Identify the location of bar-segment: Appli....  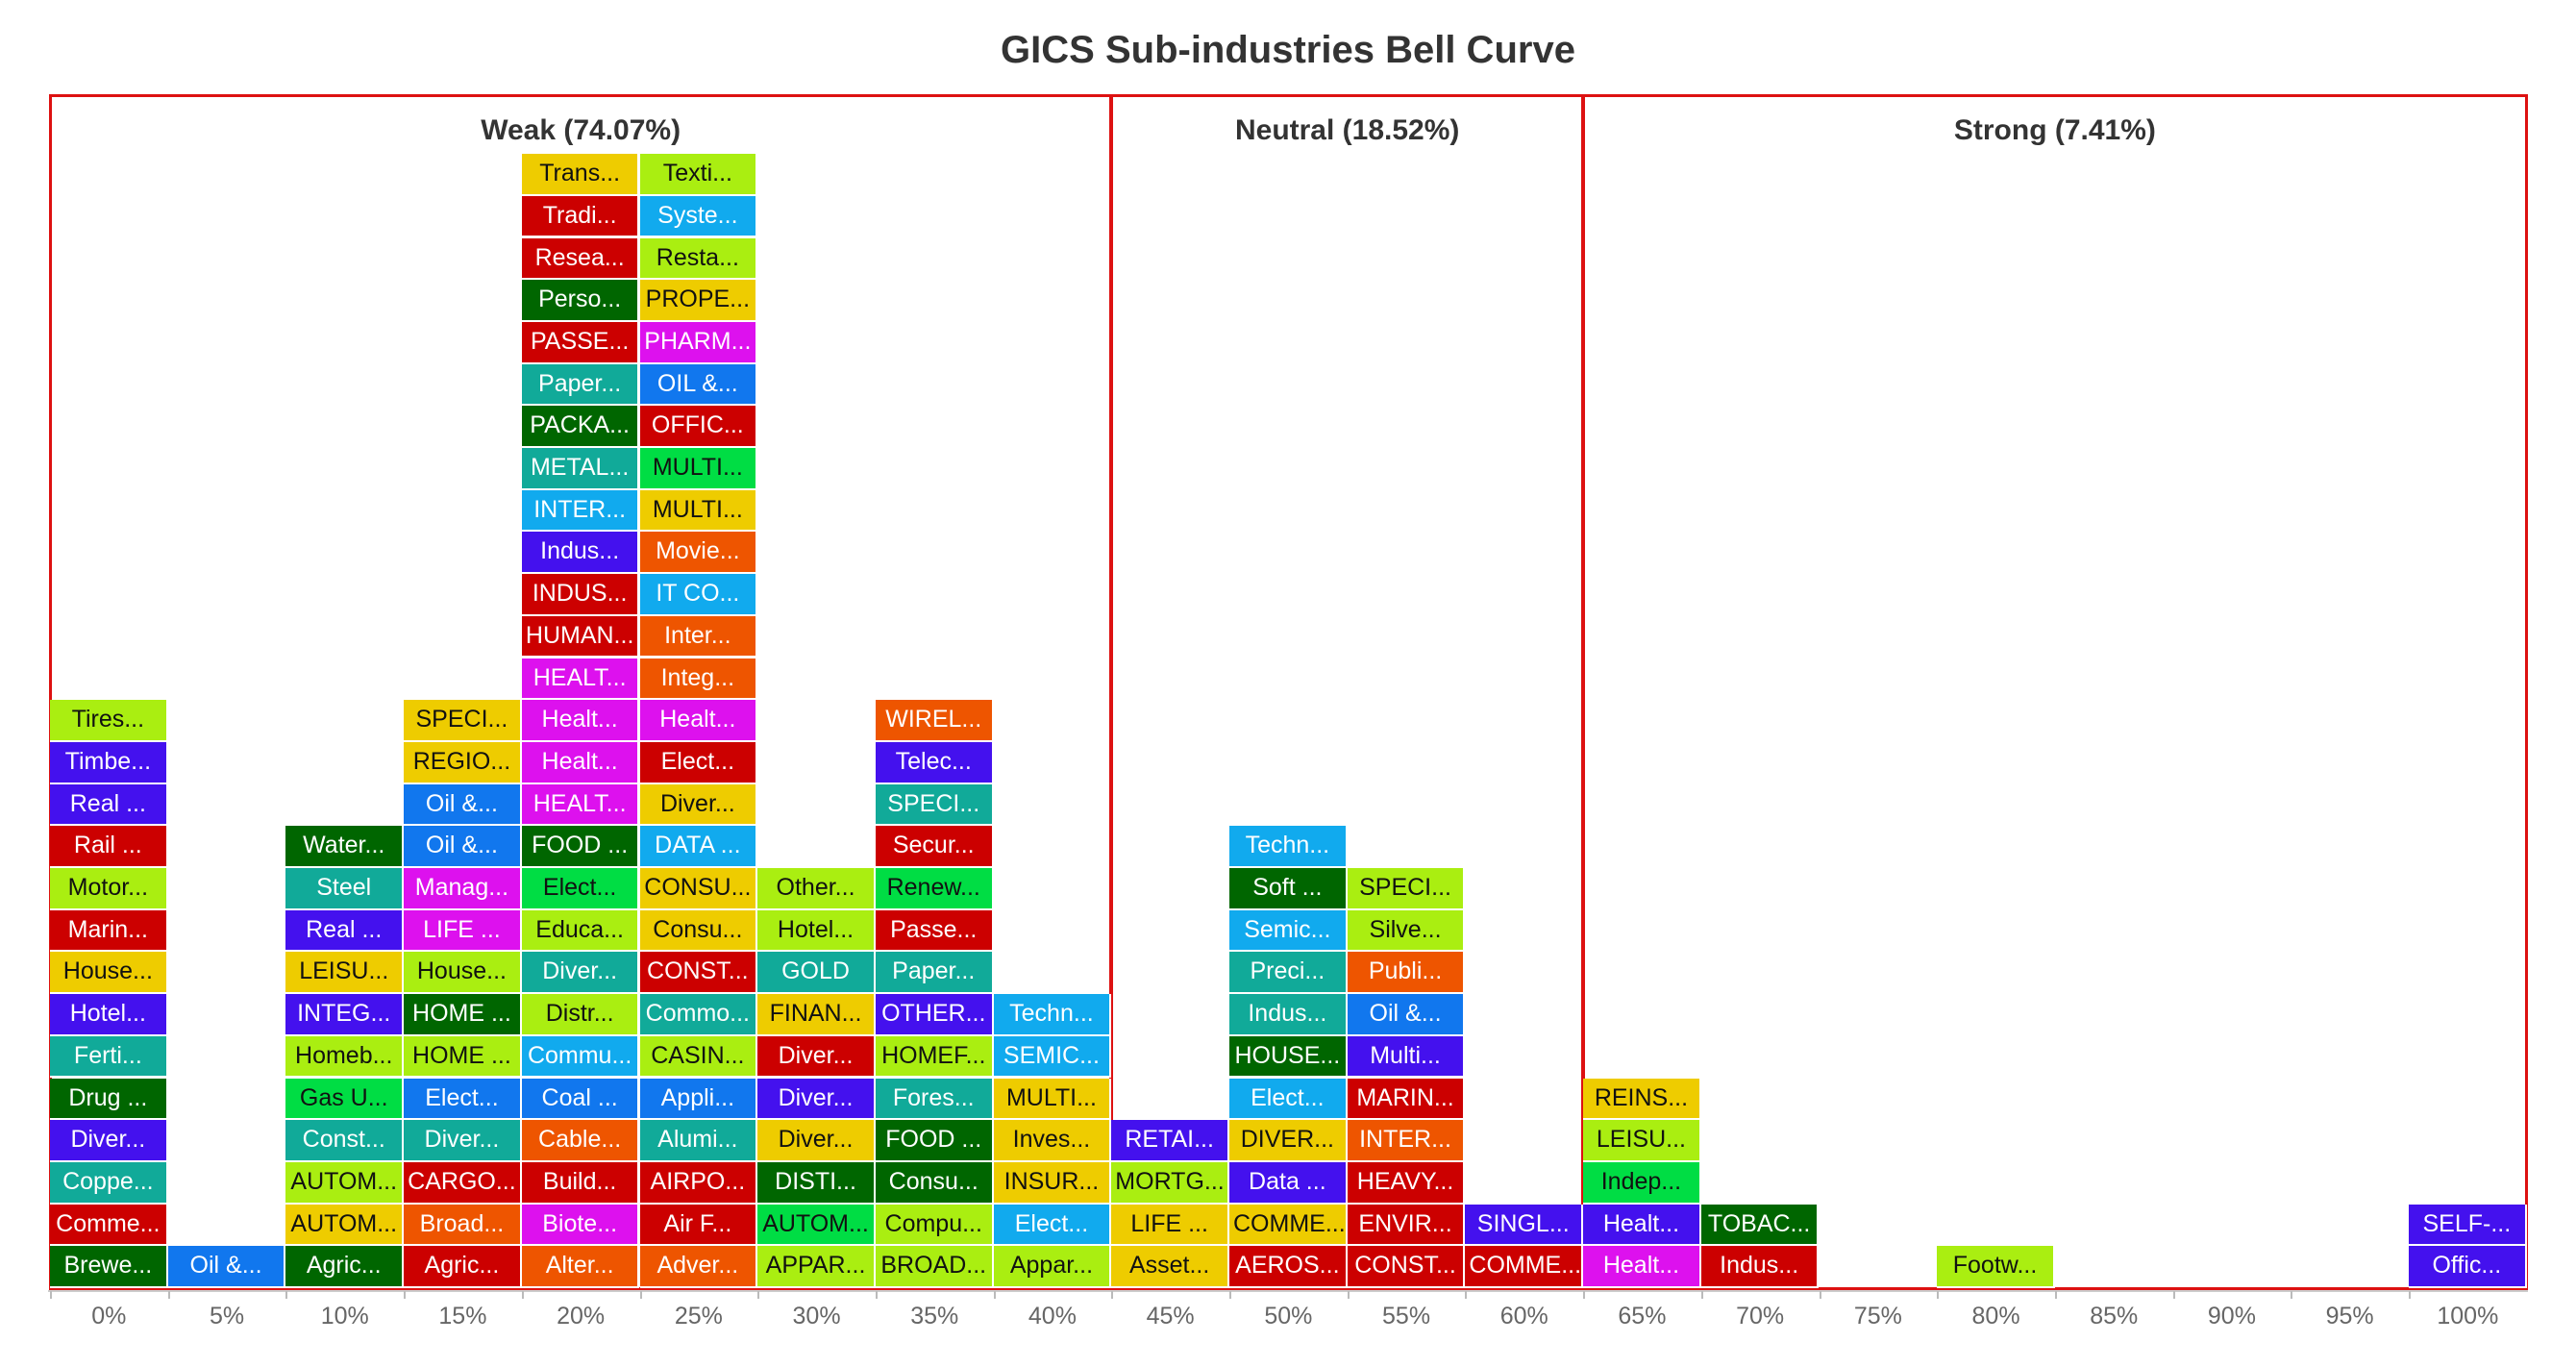
(698, 1099).